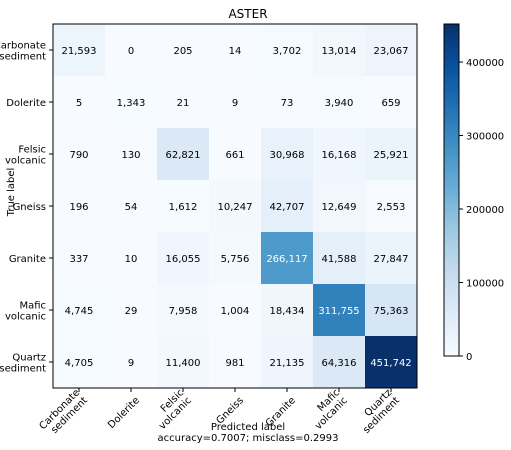  What do you see at coordinates (11, 193) in the screenshot?
I see `y-axis-label: True label` at bounding box center [11, 193].